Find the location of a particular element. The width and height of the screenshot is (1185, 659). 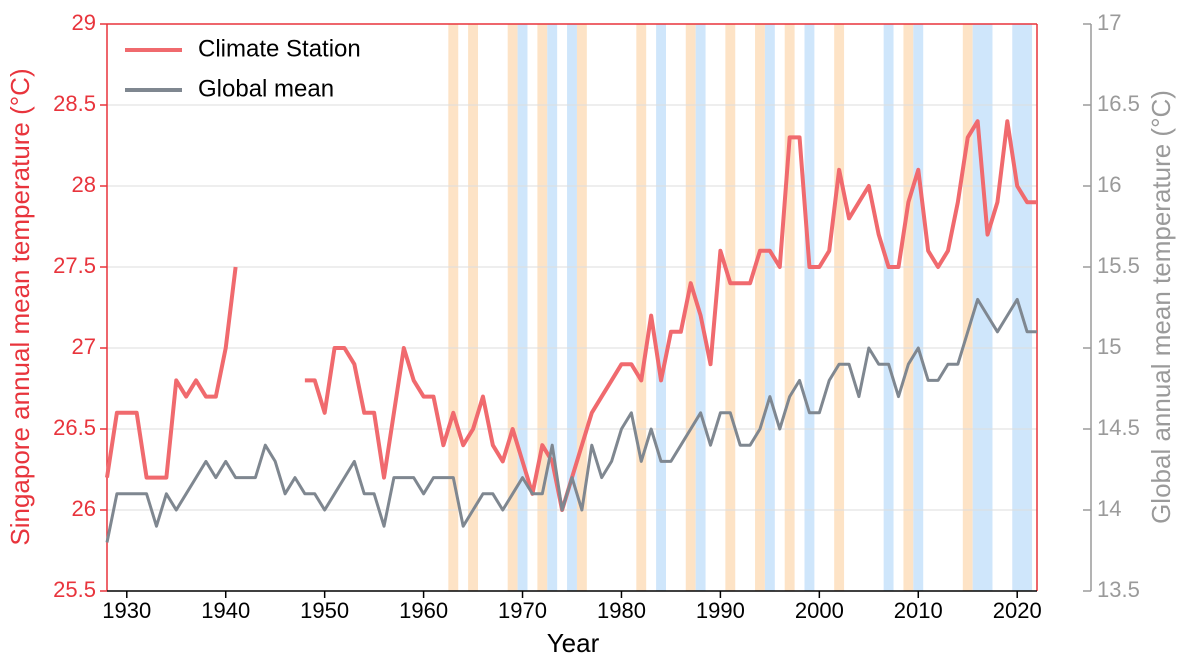

y-tick-label: 26 is located at coordinates (84, 508).